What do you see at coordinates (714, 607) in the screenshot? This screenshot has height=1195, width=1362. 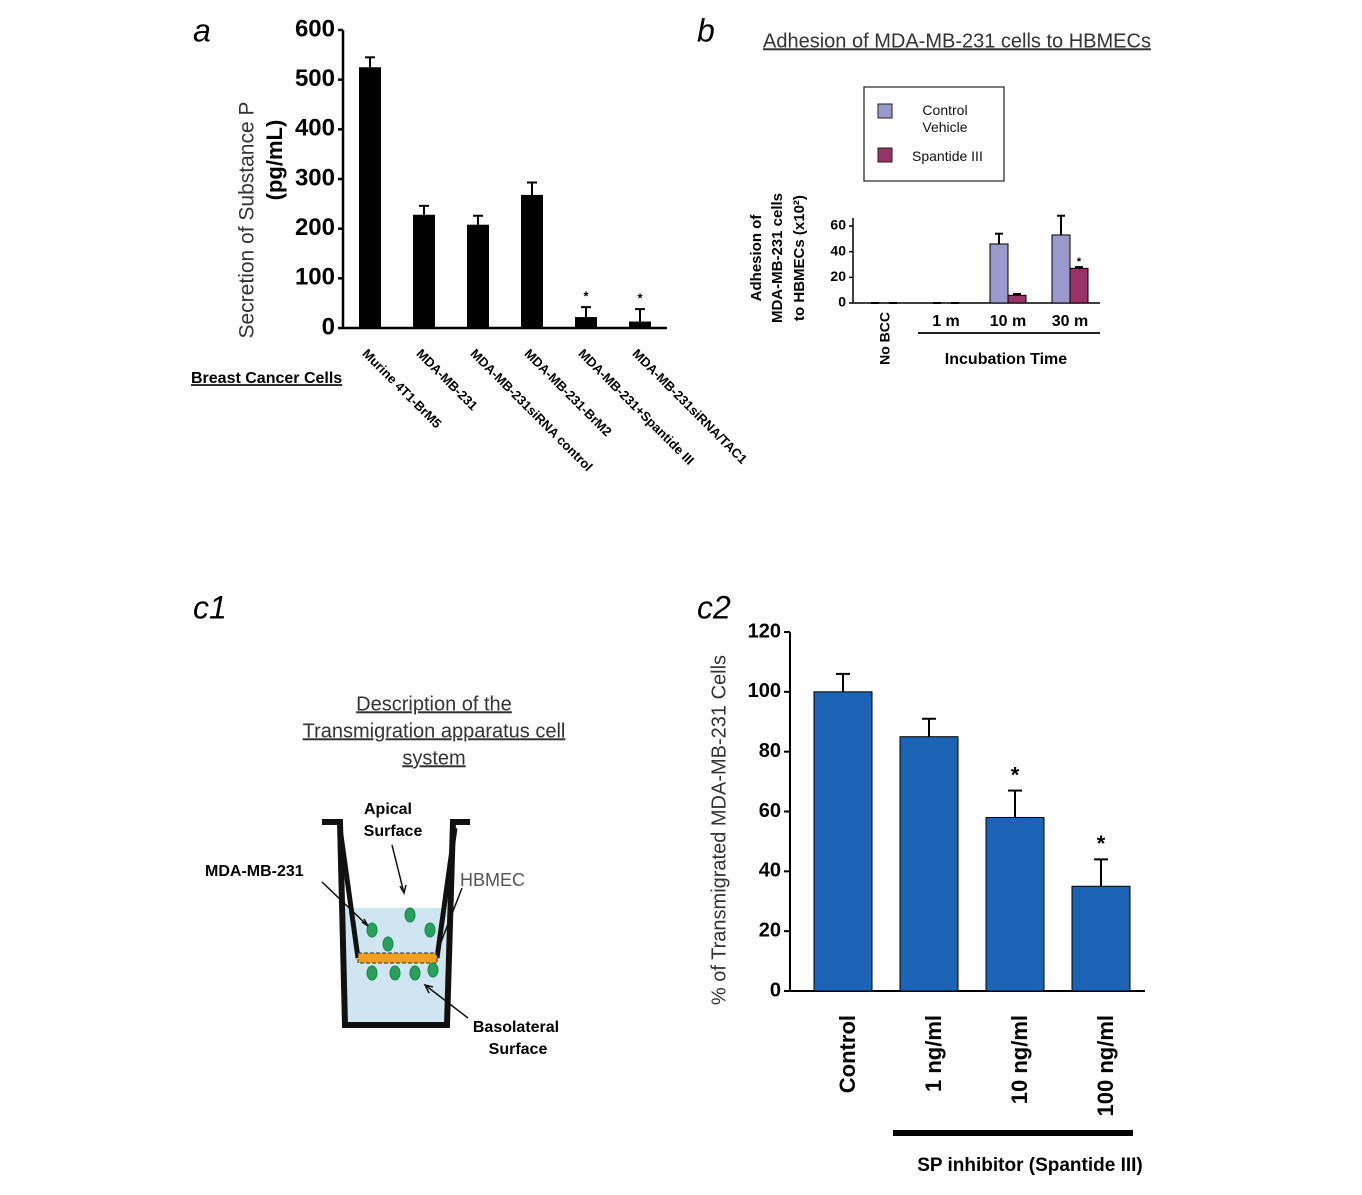 I see `panel-label: c2` at bounding box center [714, 607].